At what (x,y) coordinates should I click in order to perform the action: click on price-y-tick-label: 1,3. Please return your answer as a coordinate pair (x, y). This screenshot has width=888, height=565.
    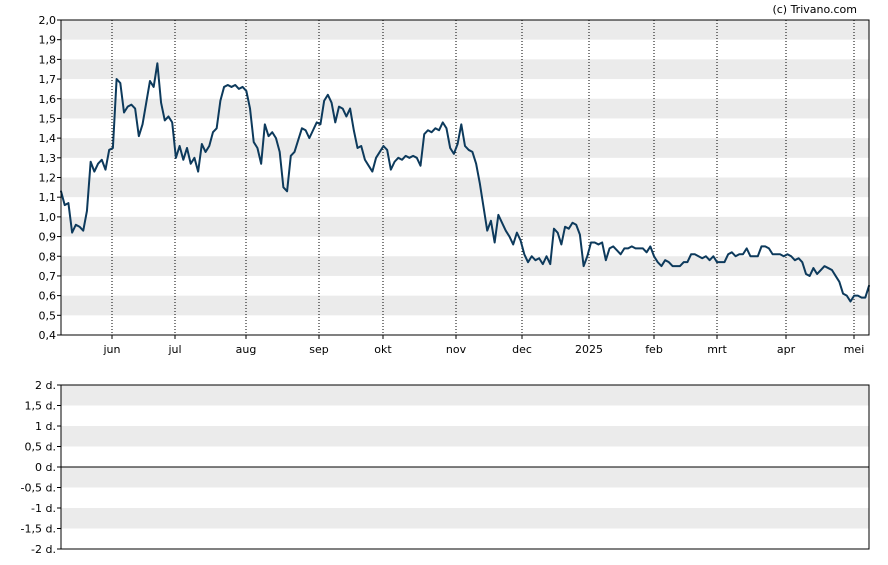
    Looking at the image, I should click on (48, 158).